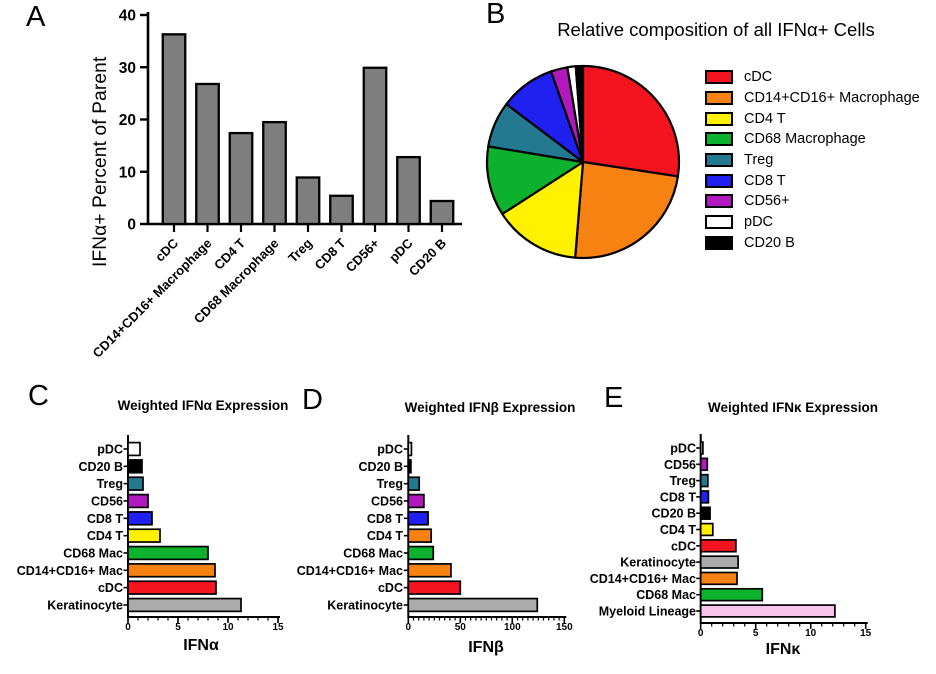 Image resolution: width=936 pixels, height=674 pixels. I want to click on legend-label: CD20 B, so click(769, 242).